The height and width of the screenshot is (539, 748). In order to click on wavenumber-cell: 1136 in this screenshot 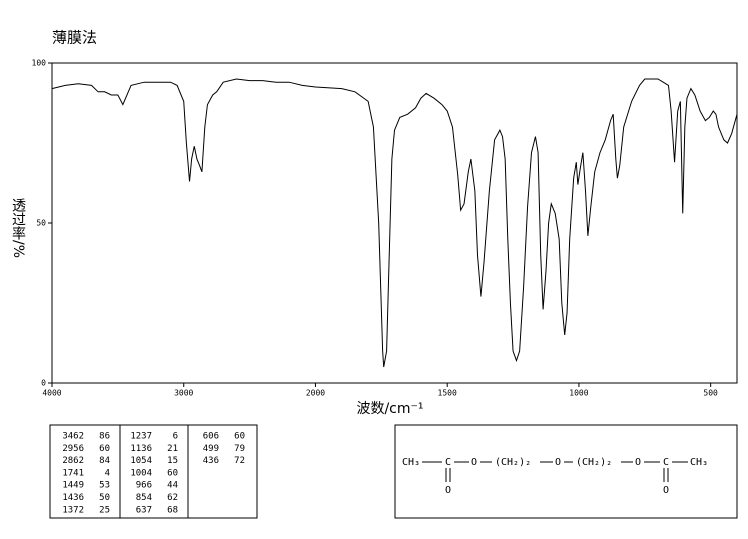, I will do `click(141, 449)`.